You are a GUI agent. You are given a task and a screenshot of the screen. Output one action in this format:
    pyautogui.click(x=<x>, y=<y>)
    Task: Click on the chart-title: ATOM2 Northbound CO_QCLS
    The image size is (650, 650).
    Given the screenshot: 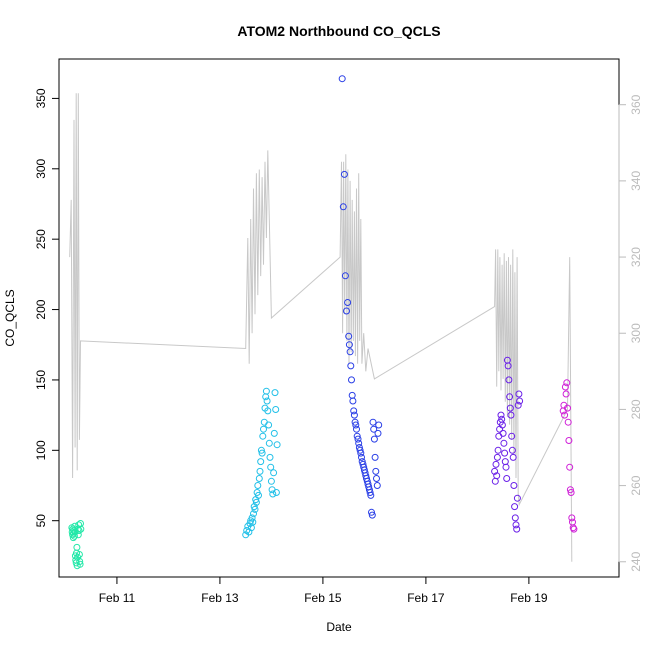 What is the action you would take?
    pyautogui.click(x=338, y=31)
    